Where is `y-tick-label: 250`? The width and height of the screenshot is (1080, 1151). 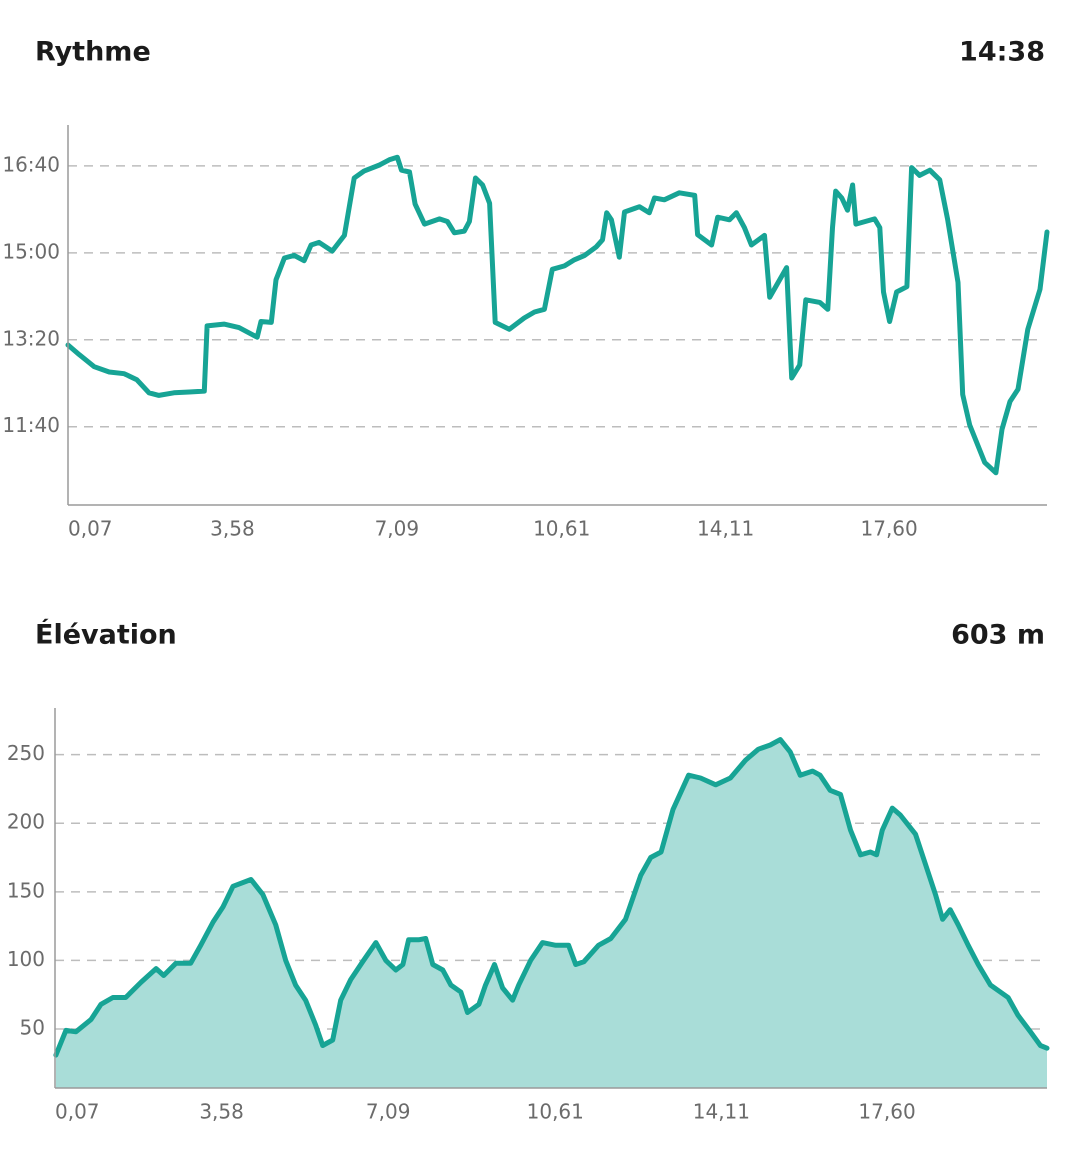 y-tick-label: 250 is located at coordinates (26, 753).